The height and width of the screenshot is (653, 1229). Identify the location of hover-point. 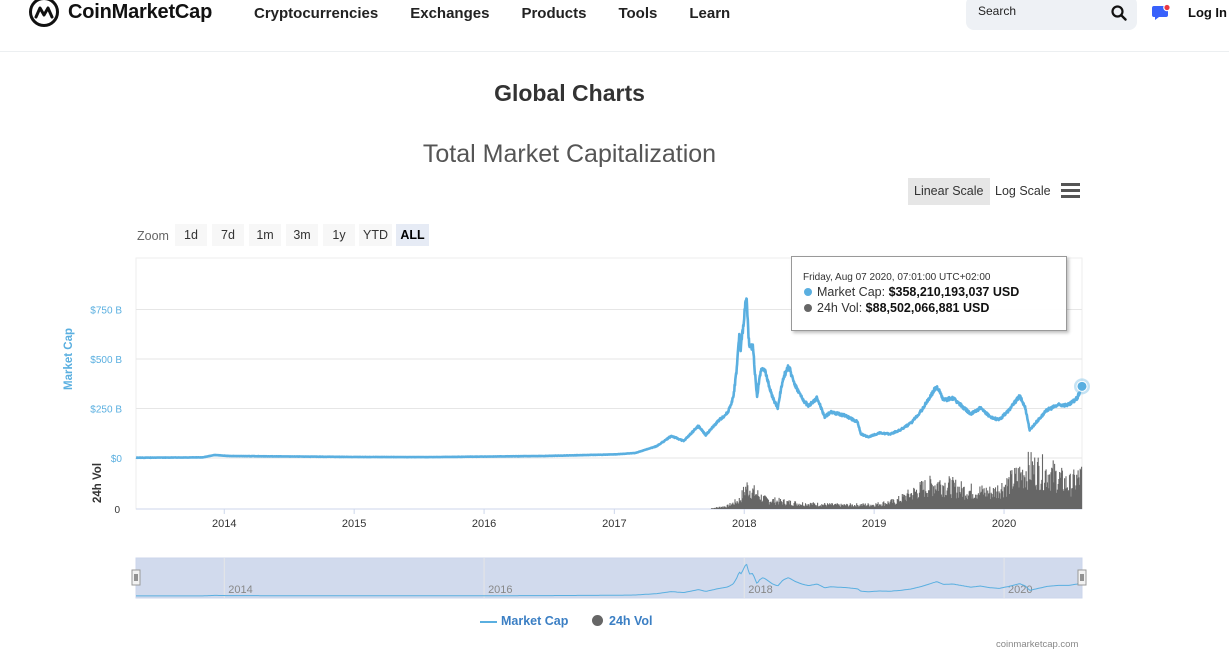
(1082, 386).